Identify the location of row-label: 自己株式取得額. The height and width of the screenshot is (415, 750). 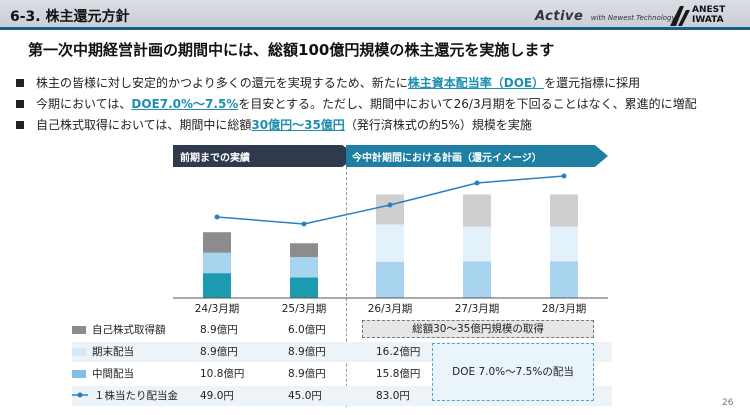
(119, 329).